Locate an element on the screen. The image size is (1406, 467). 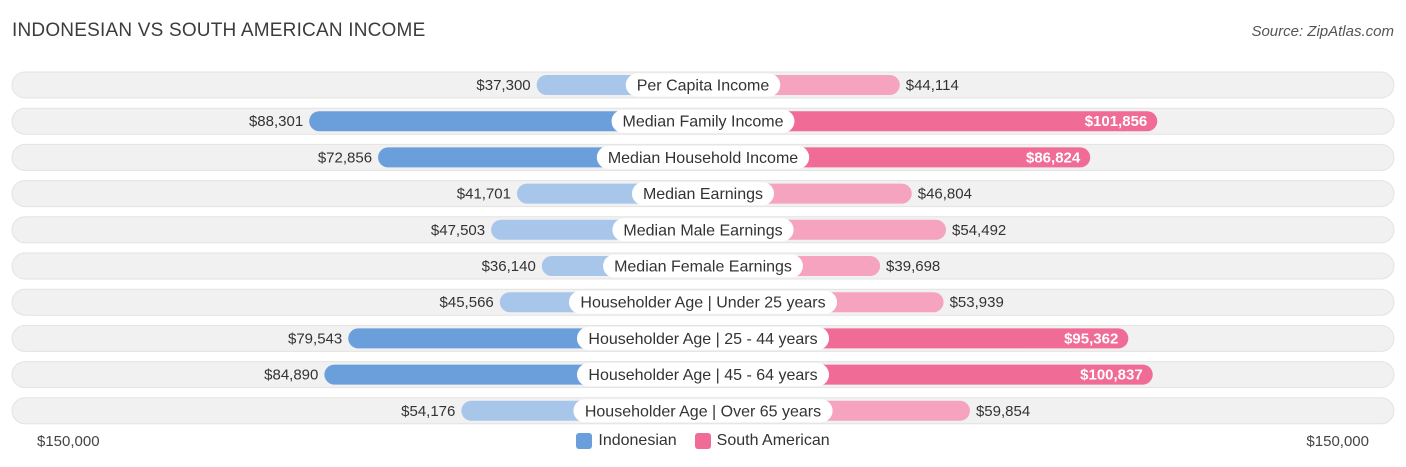
value-label-south-american: $54,492 is located at coordinates (979, 230).